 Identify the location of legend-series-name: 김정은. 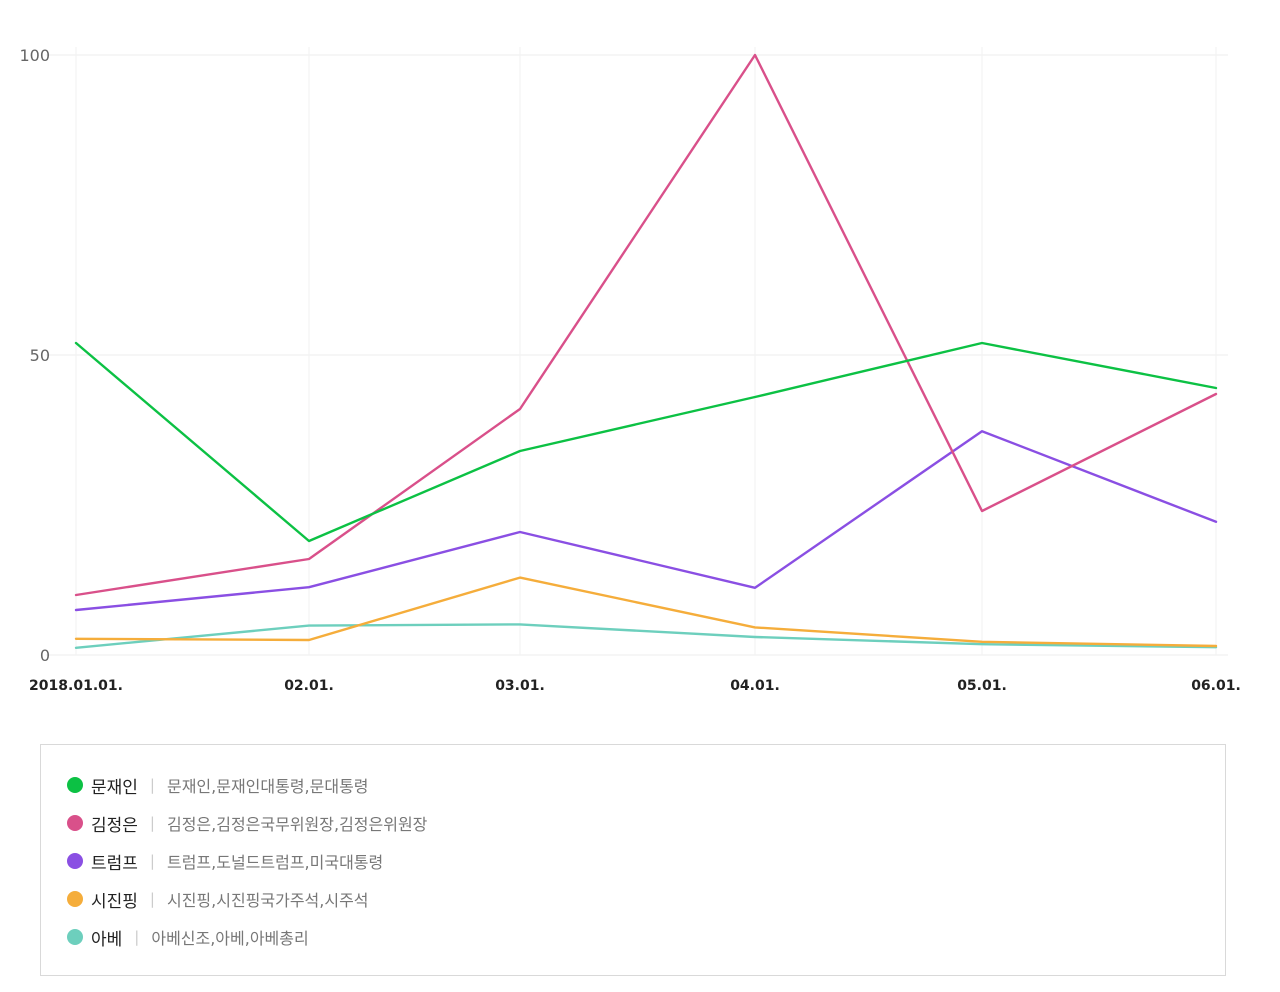
(114, 825).